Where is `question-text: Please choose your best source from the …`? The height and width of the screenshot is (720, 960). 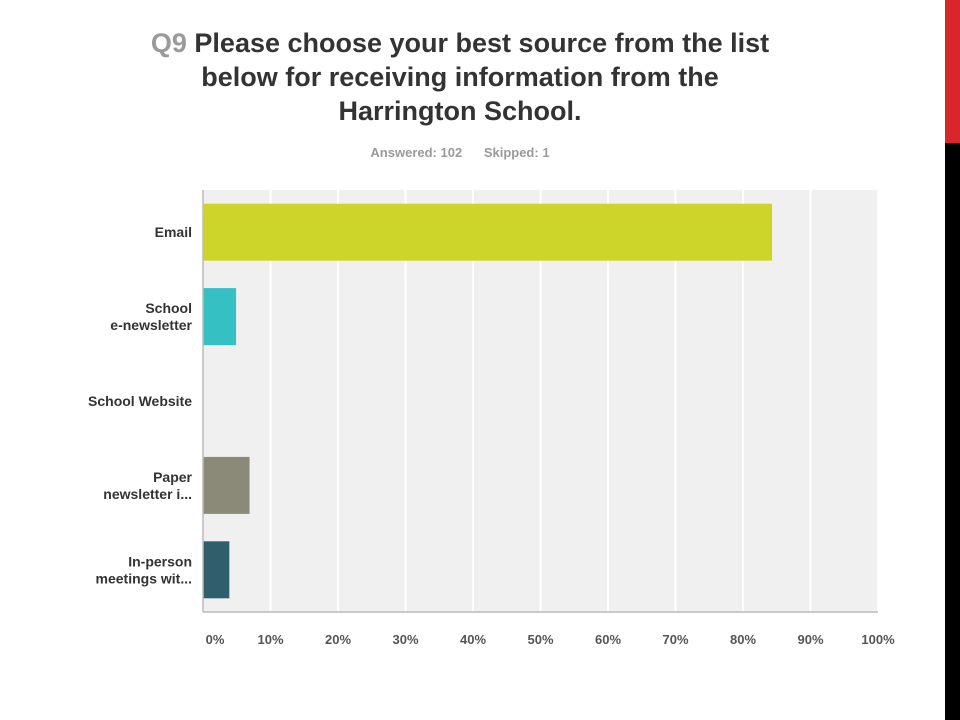 question-text: Please choose your best source from the … is located at coordinates (482, 77).